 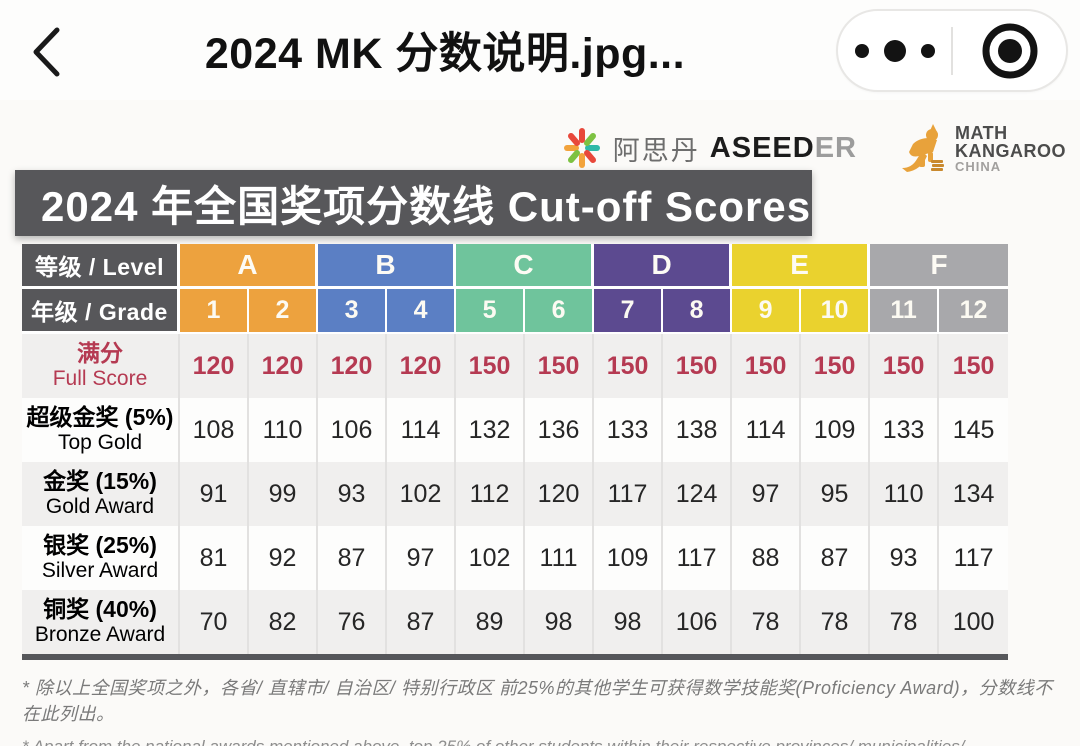 I want to click on score-cell: 132, so click(x=491, y=430).